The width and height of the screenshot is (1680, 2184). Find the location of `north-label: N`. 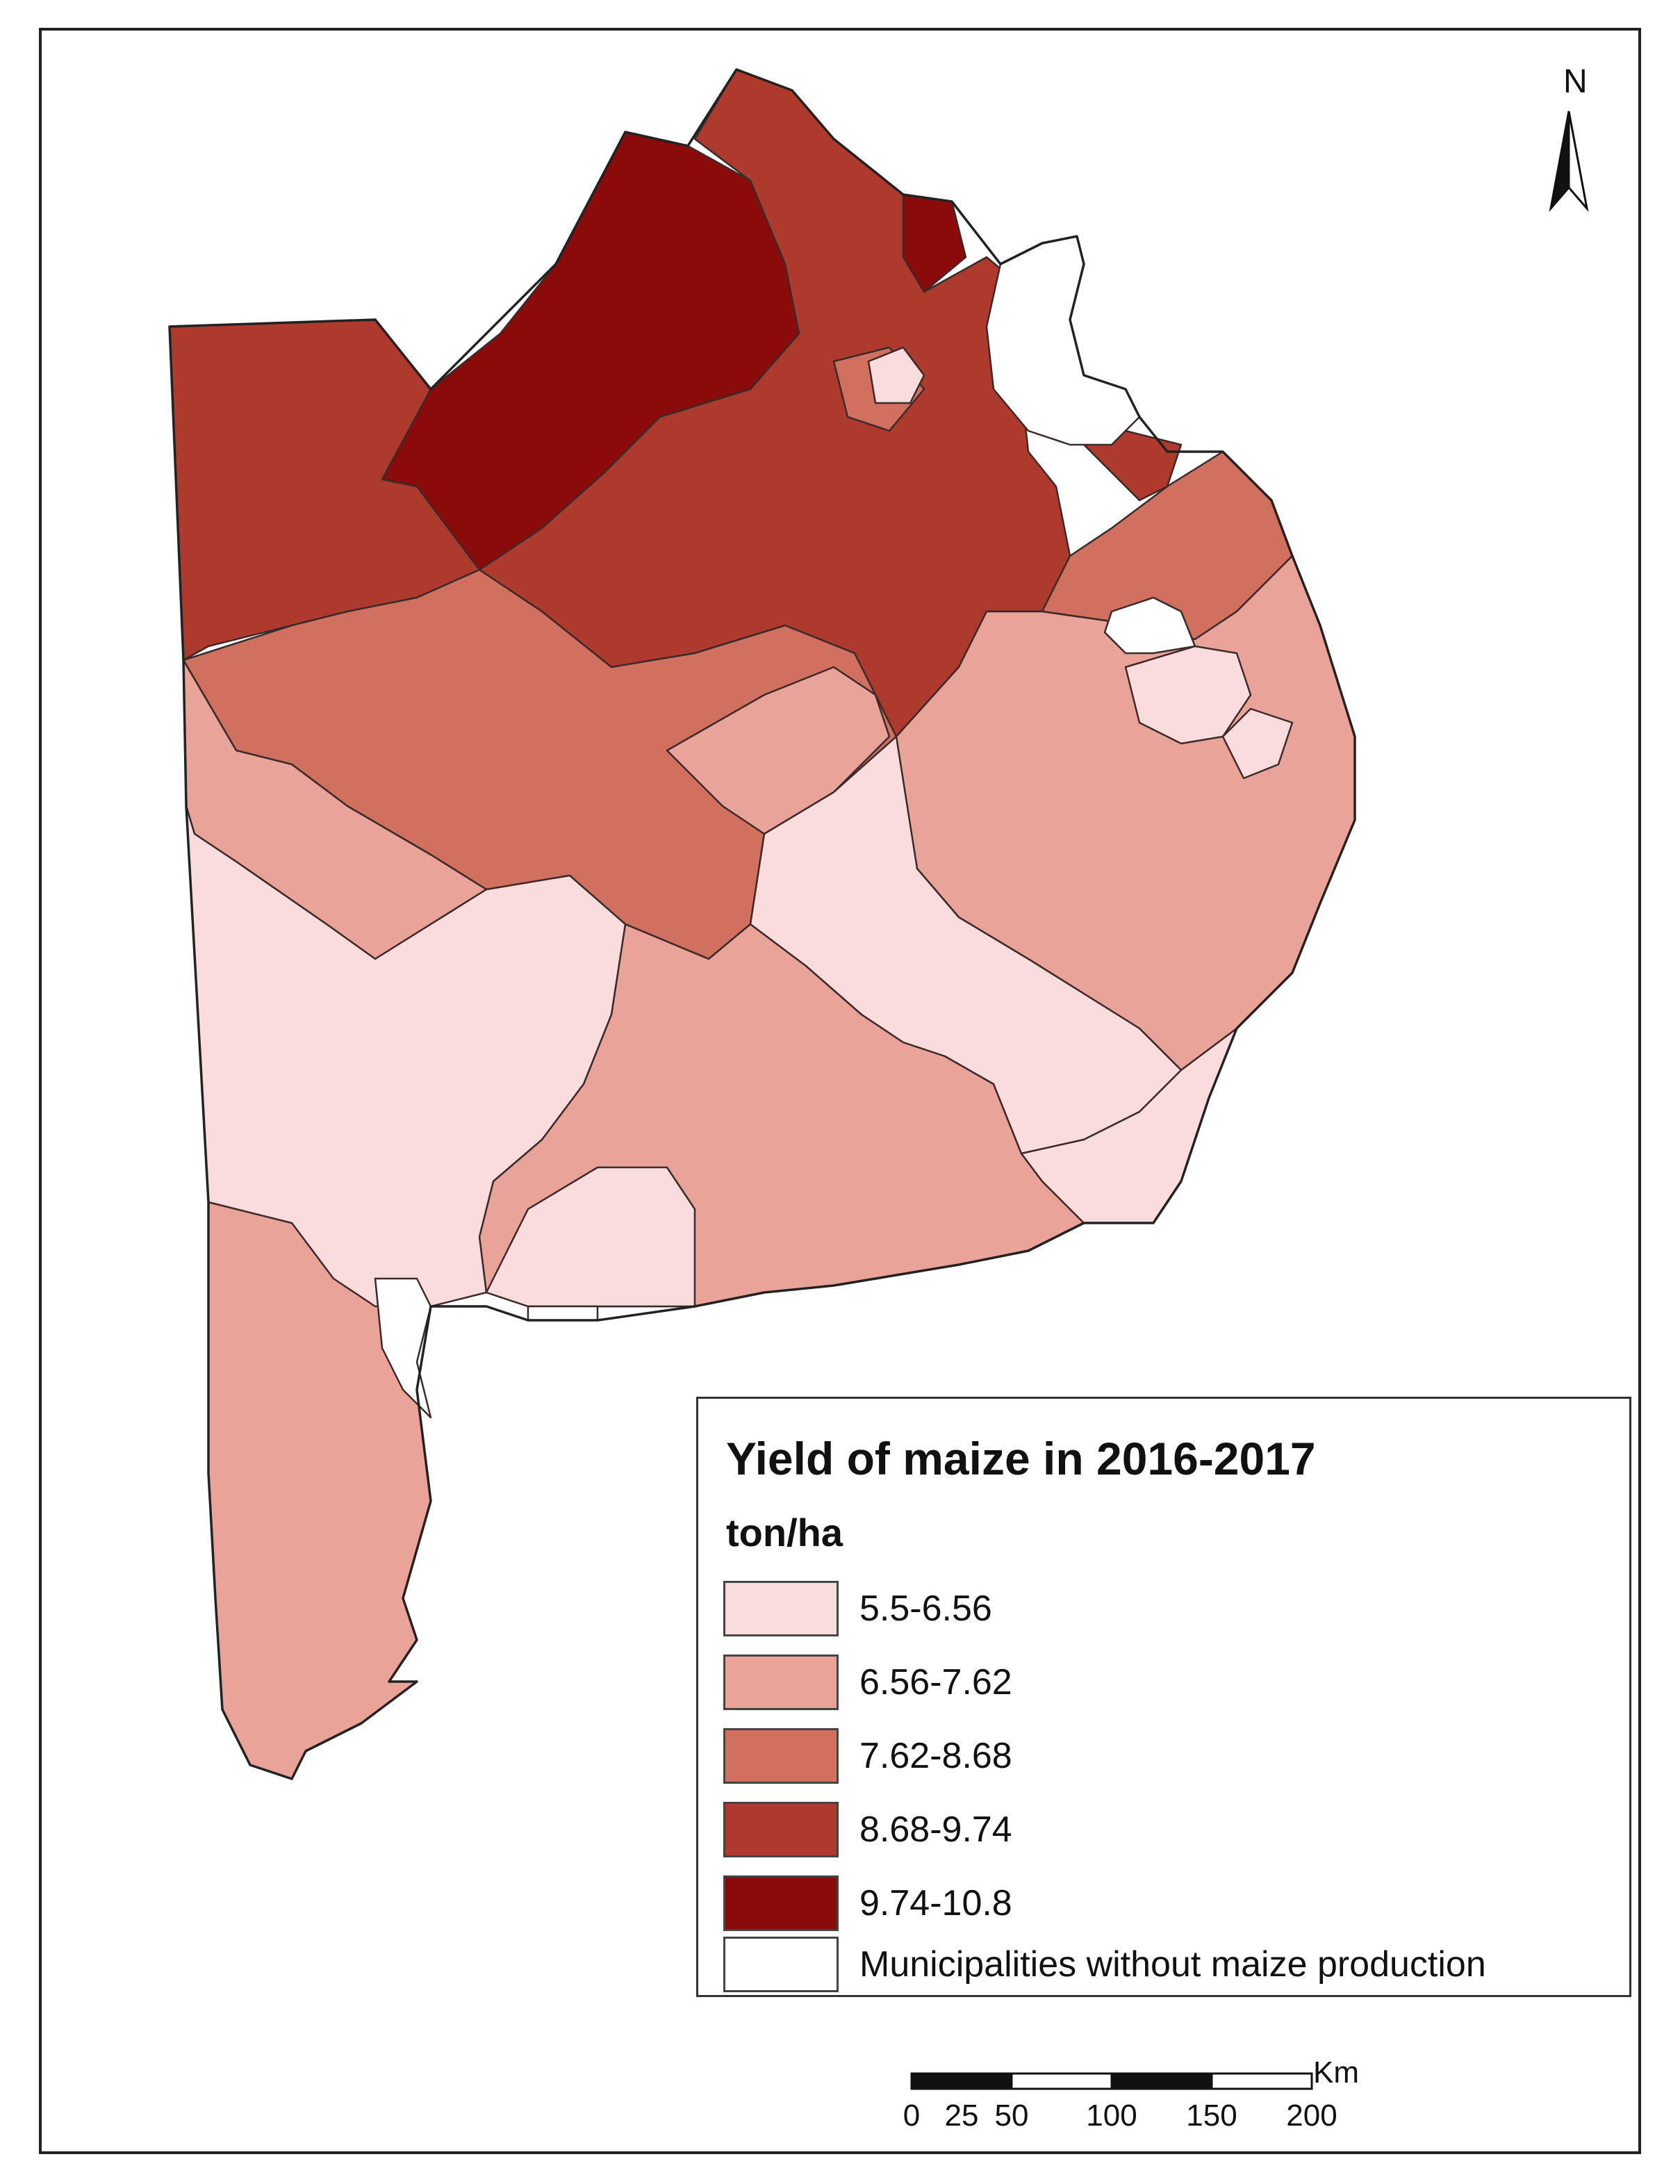

north-label: N is located at coordinates (1575, 81).